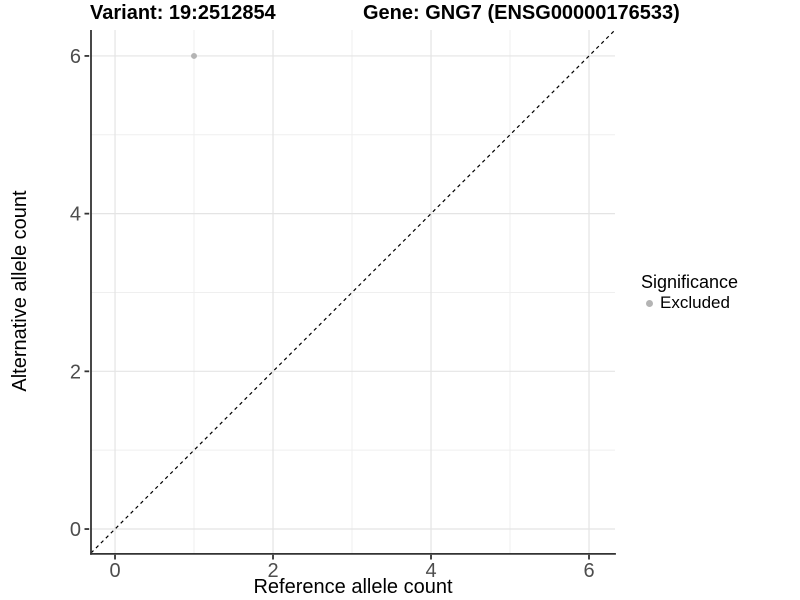 This screenshot has height=600, width=800. I want to click on x-tick-label: 0, so click(114, 571).